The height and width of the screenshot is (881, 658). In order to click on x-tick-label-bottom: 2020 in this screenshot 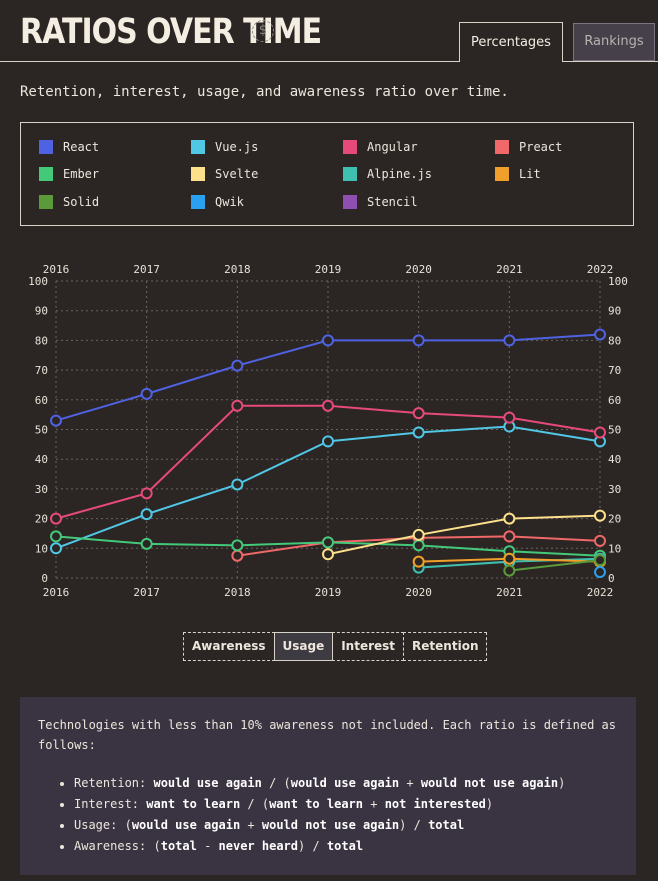, I will do `click(418, 592)`.